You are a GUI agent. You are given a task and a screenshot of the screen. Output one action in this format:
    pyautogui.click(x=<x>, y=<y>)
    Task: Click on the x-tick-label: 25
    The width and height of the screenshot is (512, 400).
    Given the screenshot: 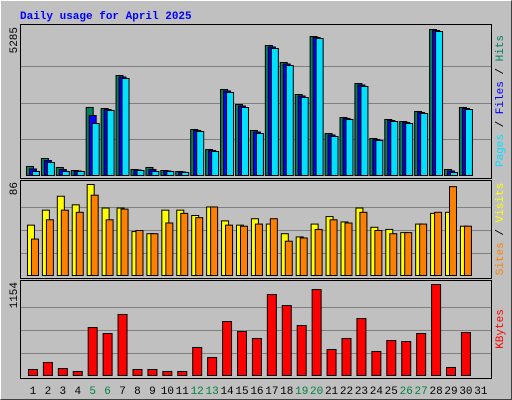 What is the action you would take?
    pyautogui.click(x=391, y=392)
    